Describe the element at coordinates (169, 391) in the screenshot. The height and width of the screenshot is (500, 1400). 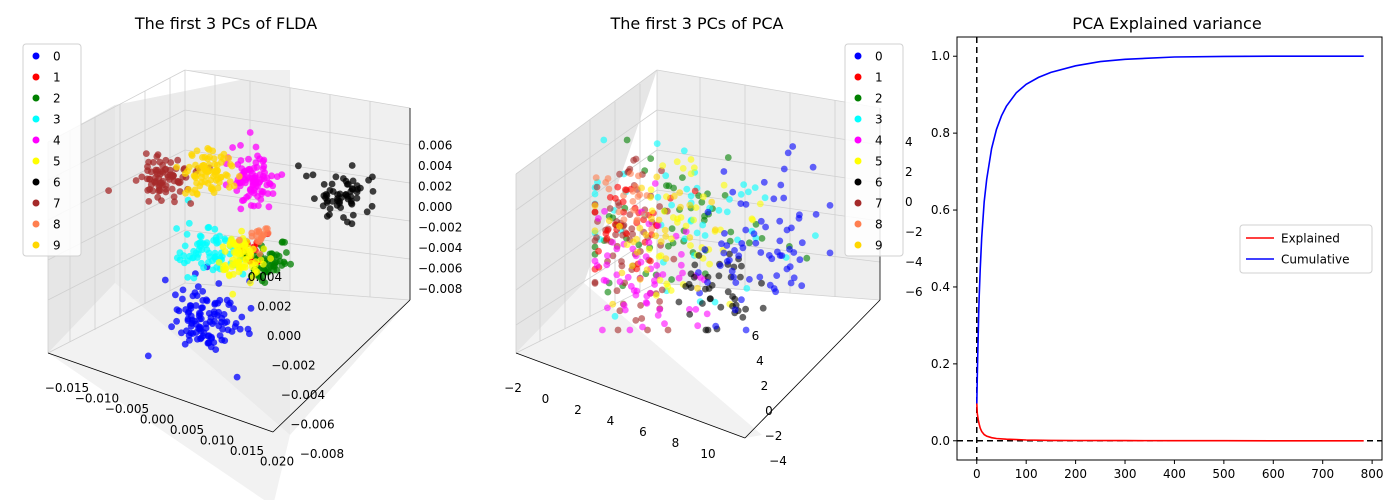
I see `flda-floor-pane` at that location.